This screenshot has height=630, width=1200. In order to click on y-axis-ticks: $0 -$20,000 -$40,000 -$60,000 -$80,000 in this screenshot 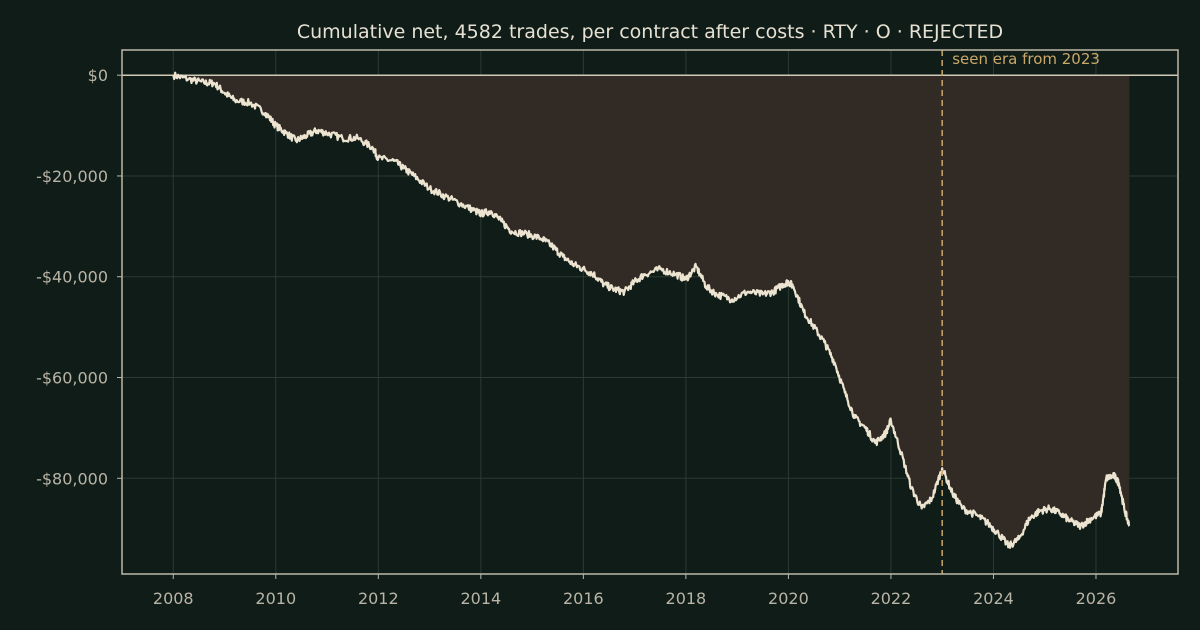, I will do `click(79, 277)`.